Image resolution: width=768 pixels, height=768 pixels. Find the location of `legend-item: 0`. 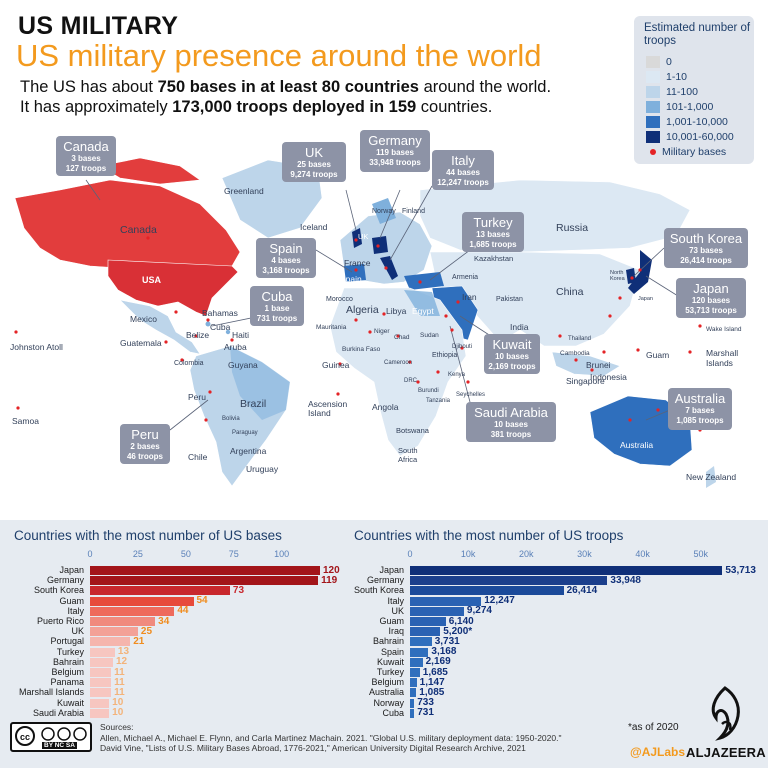

legend-item: 0 is located at coordinates (659, 63).